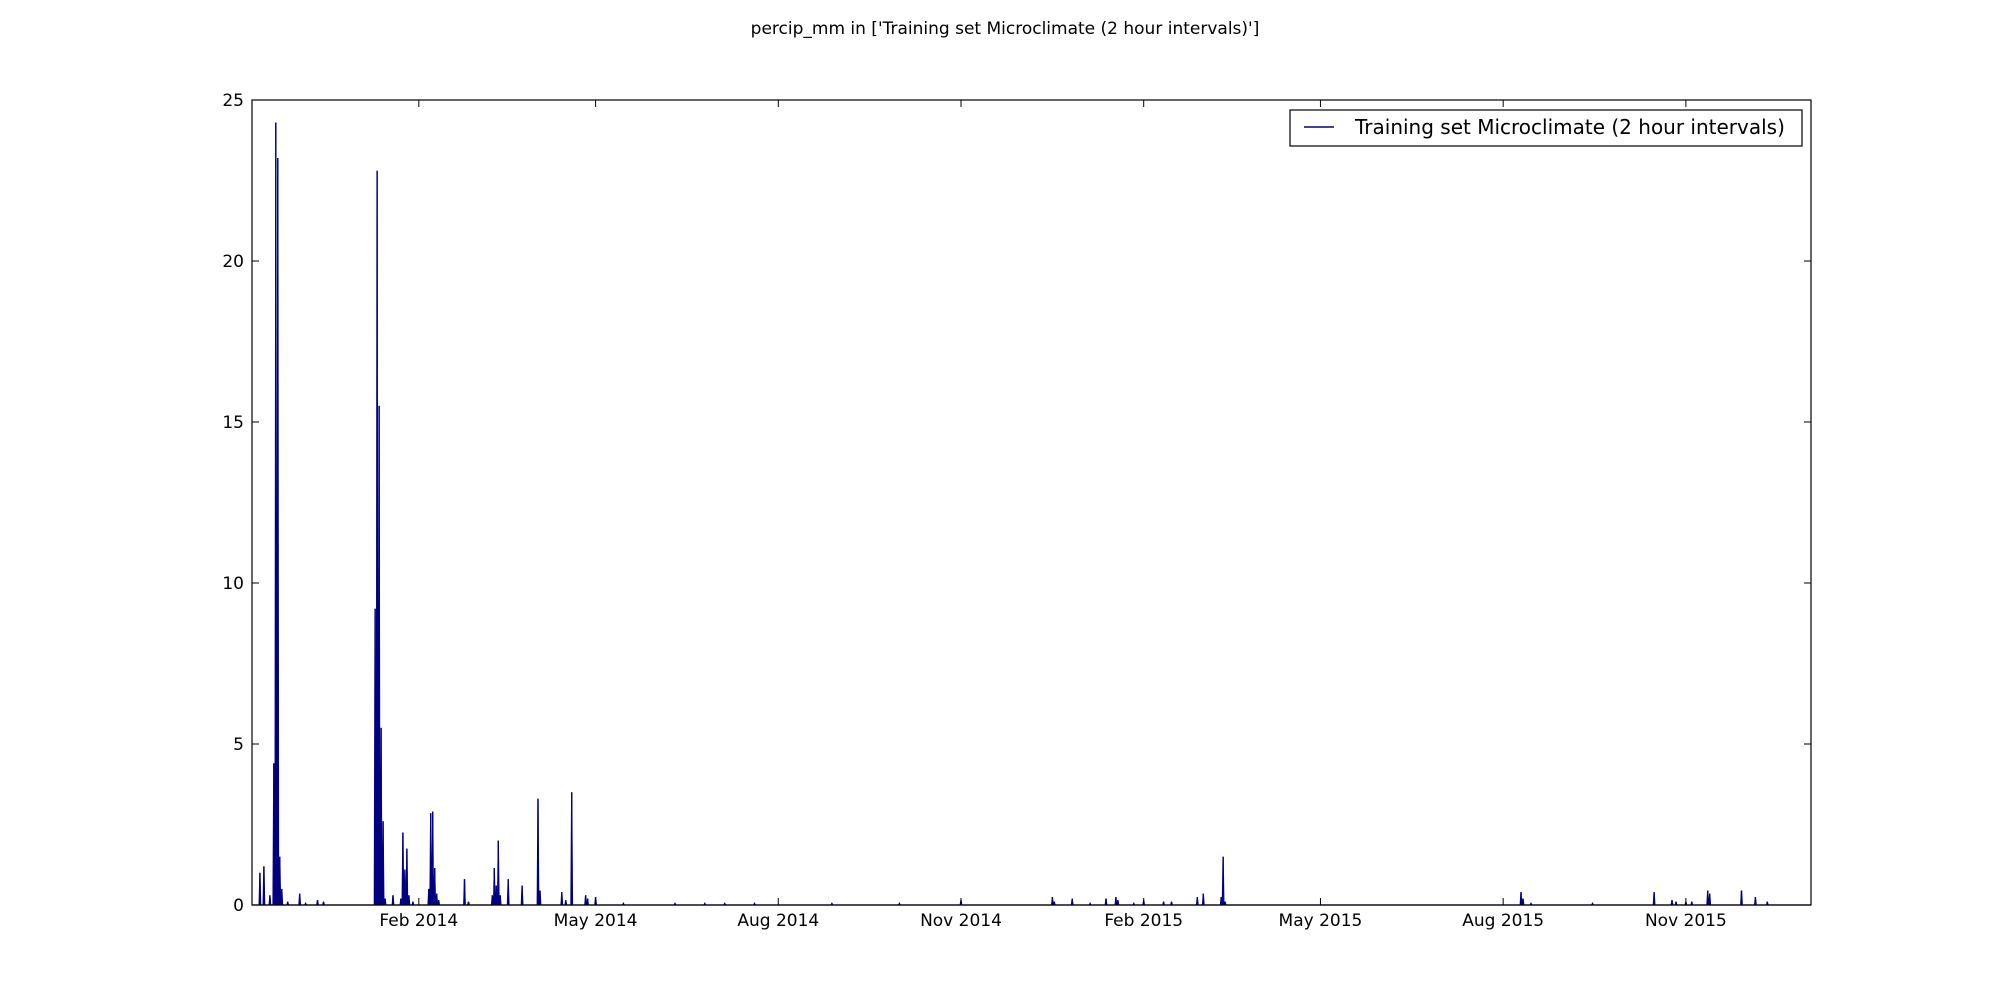 The height and width of the screenshot is (1000, 2000). What do you see at coordinates (1321, 921) in the screenshot?
I see `x-tick-label: May 2015` at bounding box center [1321, 921].